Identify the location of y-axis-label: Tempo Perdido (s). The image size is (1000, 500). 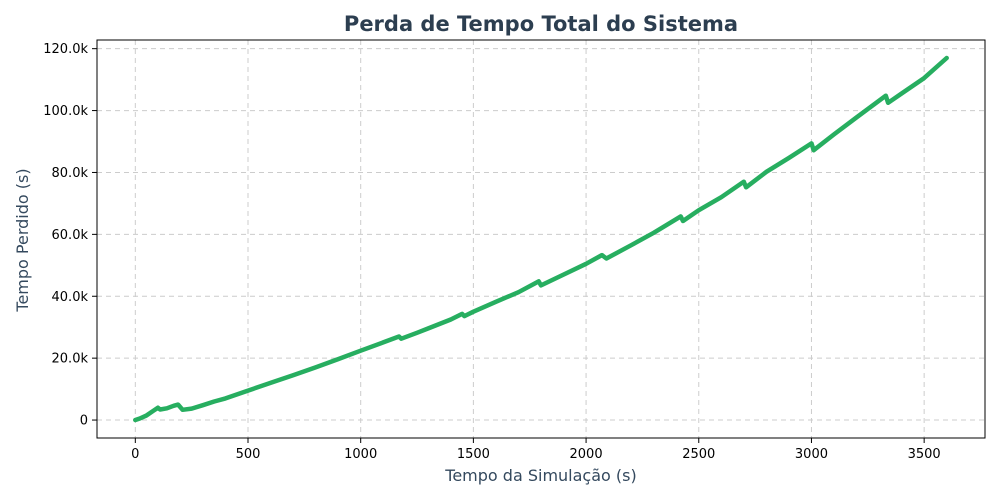
(22, 240).